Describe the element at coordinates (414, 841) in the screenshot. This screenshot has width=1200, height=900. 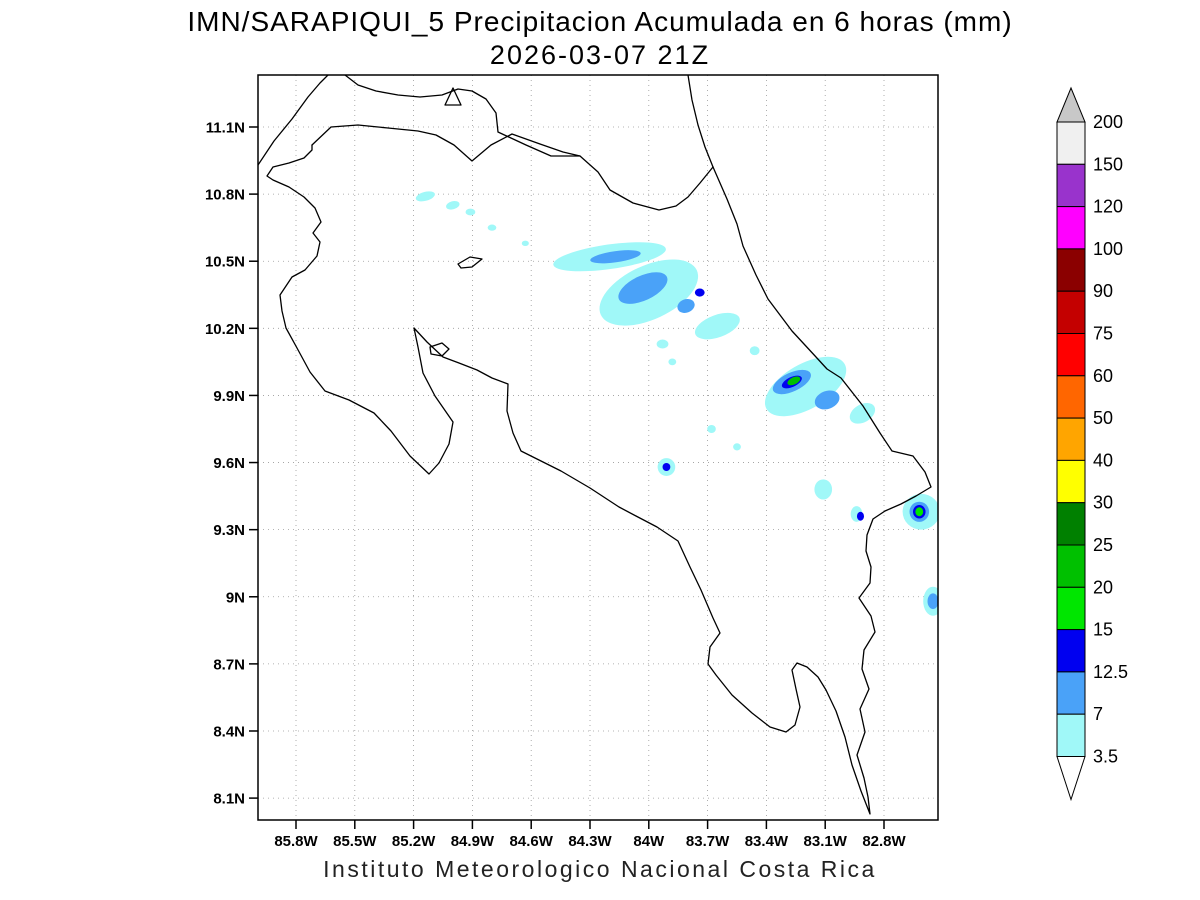
I see `lon-tick-label: 85.2W` at that location.